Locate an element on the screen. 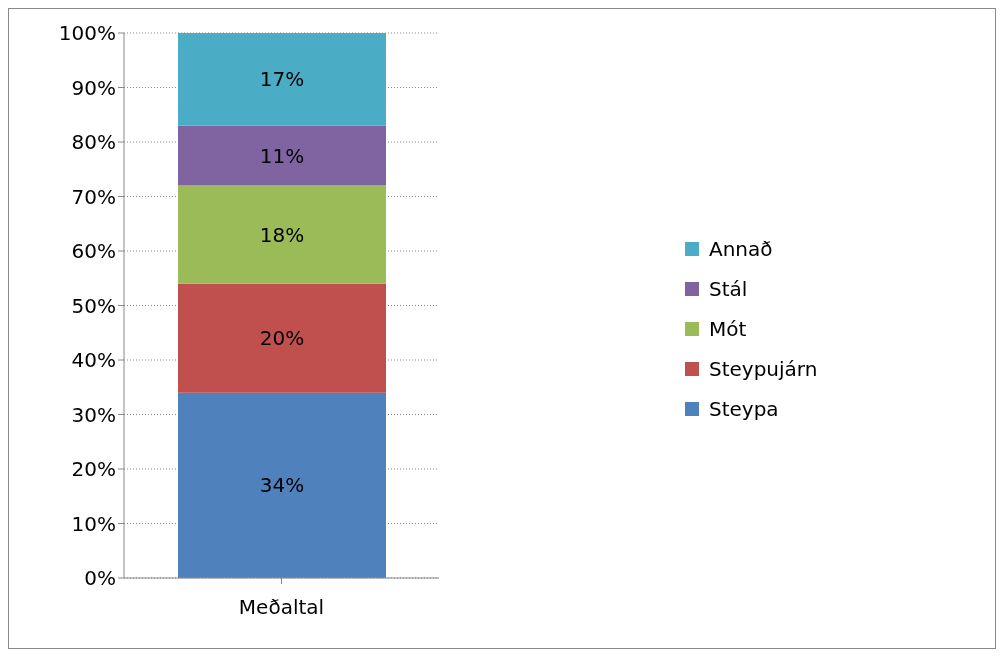 Image resolution: width=1004 pixels, height=657 pixels. data-label: 34% is located at coordinates (282, 485).